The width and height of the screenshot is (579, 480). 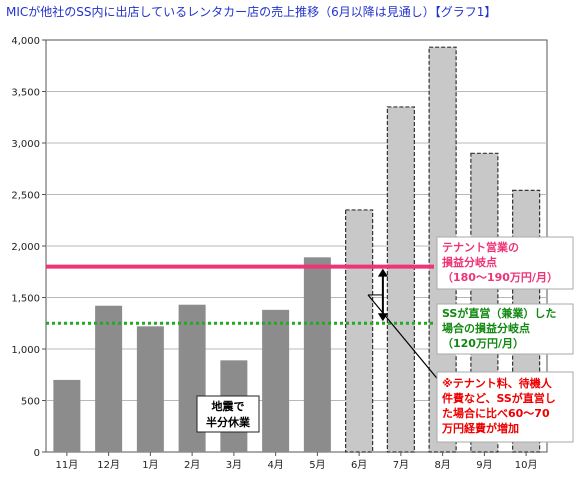 I want to click on cost-note: 万円経費が増加, so click(x=480, y=428).